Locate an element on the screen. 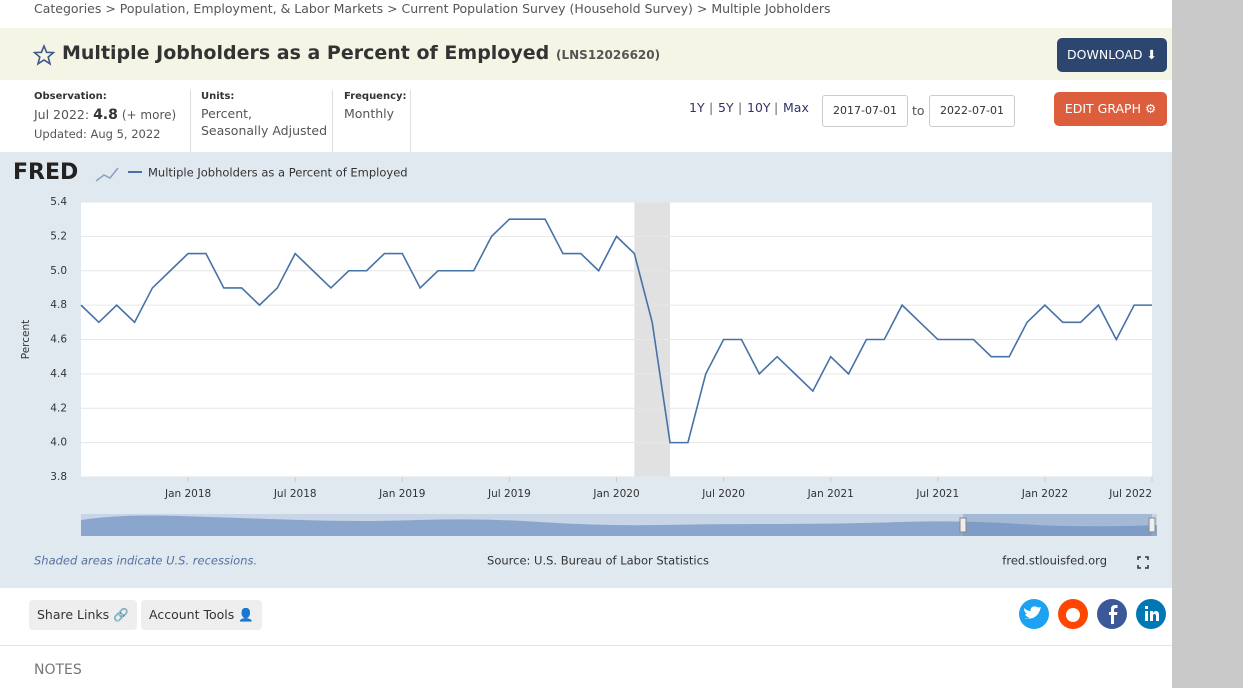 This screenshot has width=1243, height=688. facebook-glyph is located at coordinates (1113, 614).